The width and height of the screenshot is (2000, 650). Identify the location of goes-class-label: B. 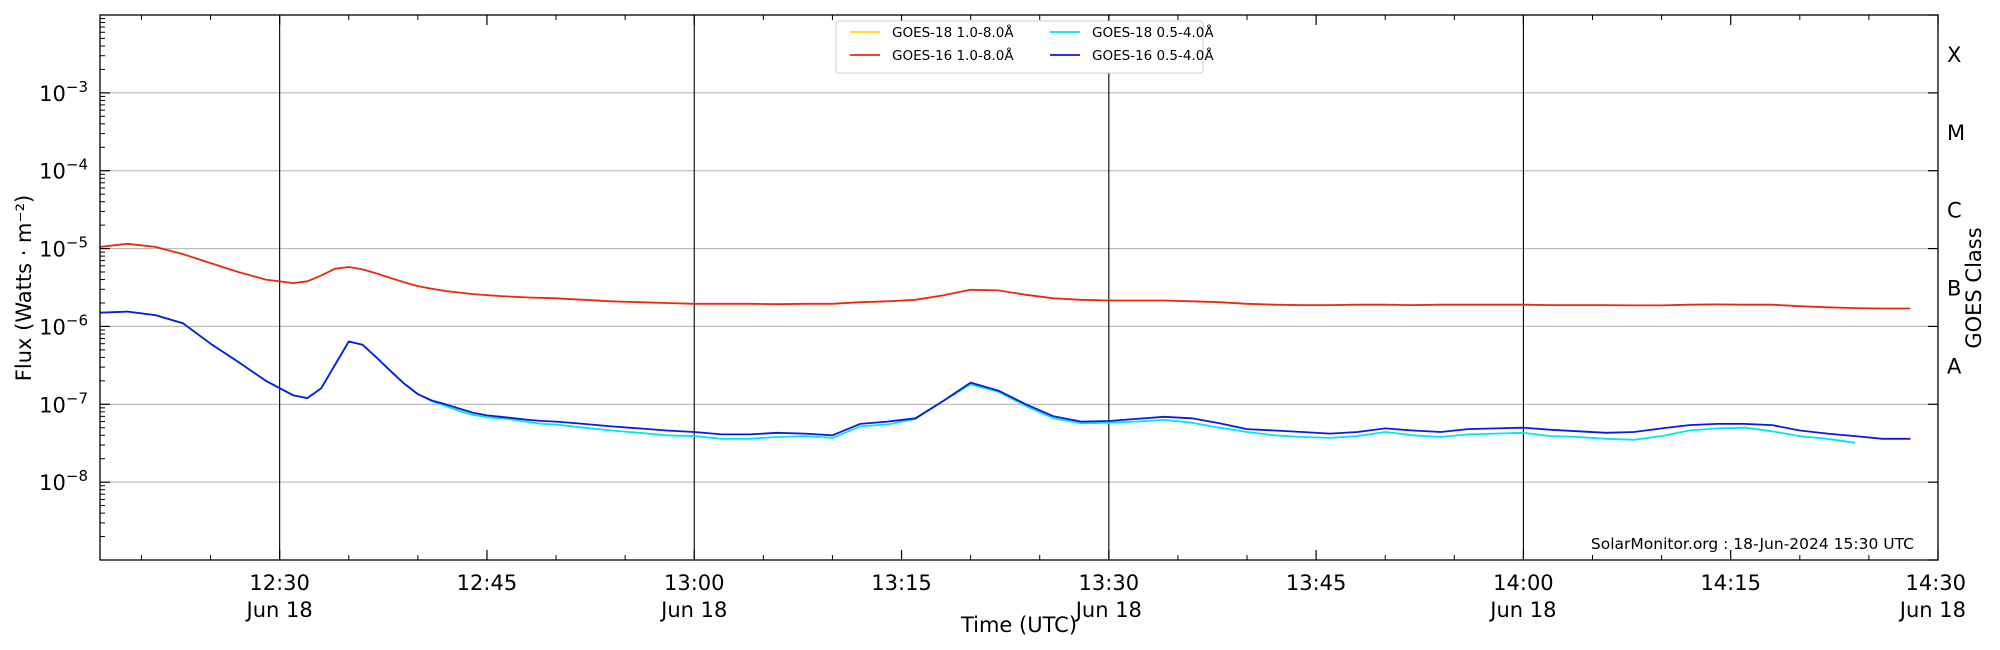
(1954, 289).